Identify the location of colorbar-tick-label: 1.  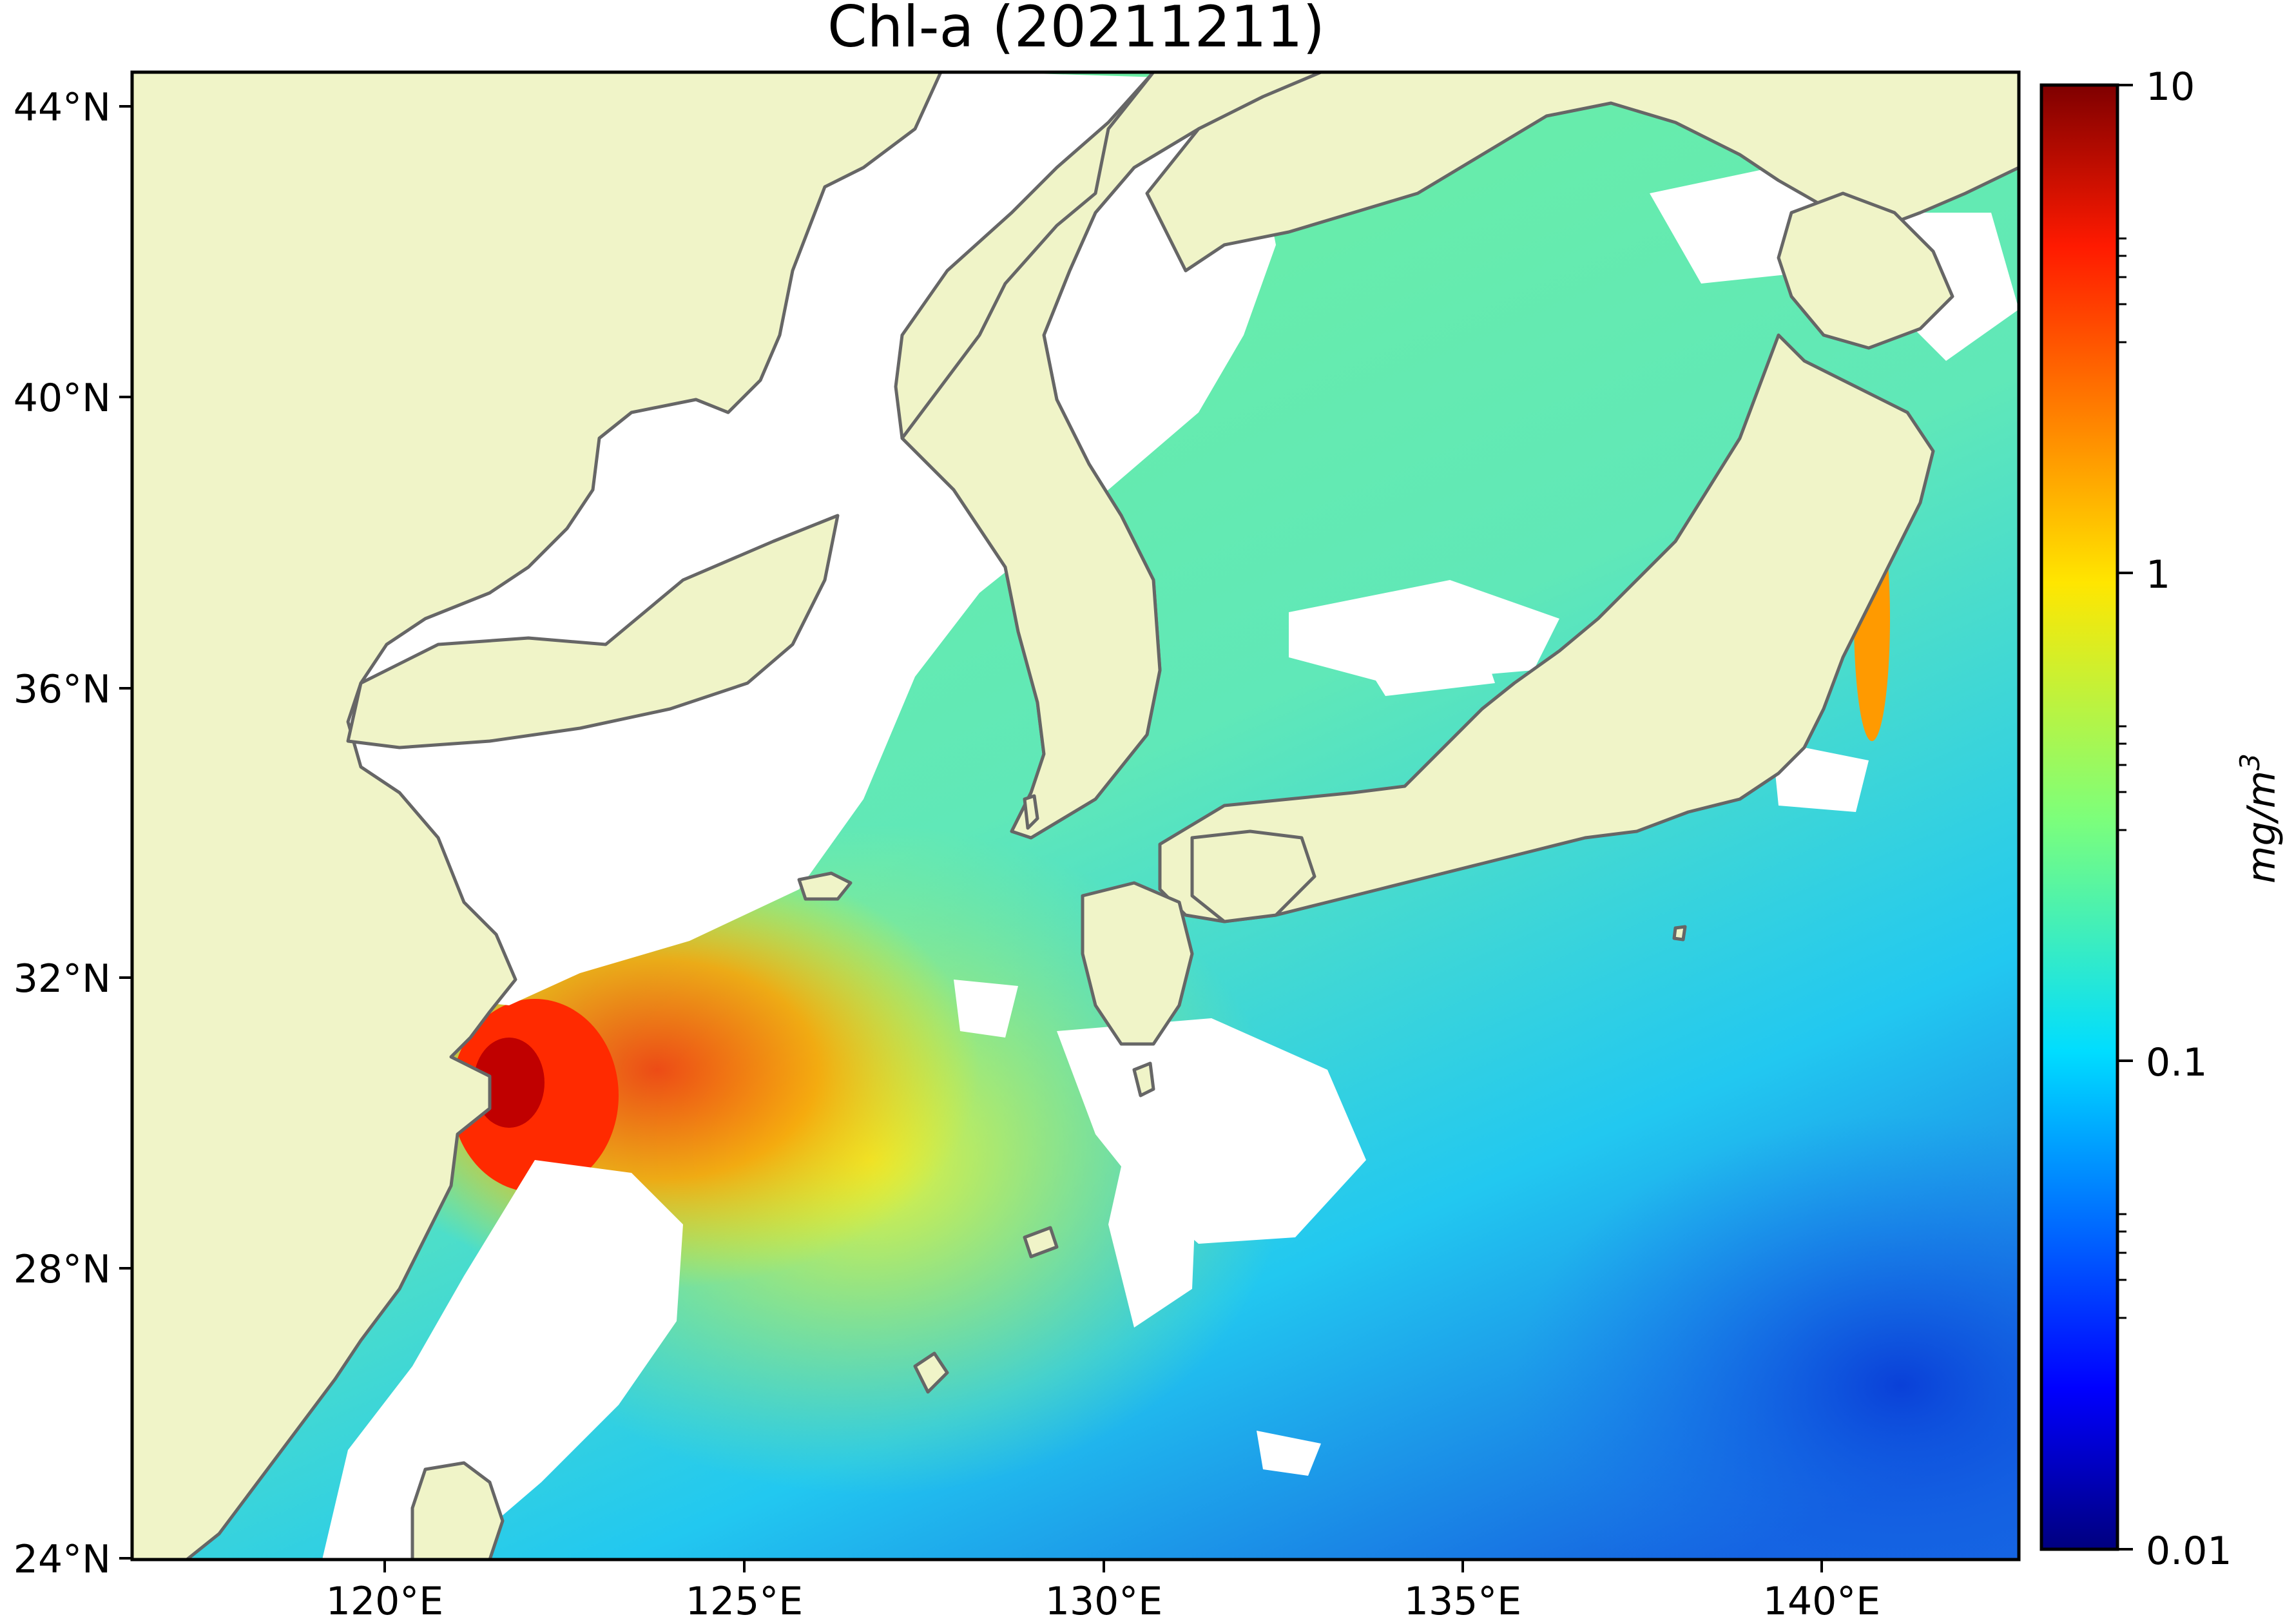
(2158, 574).